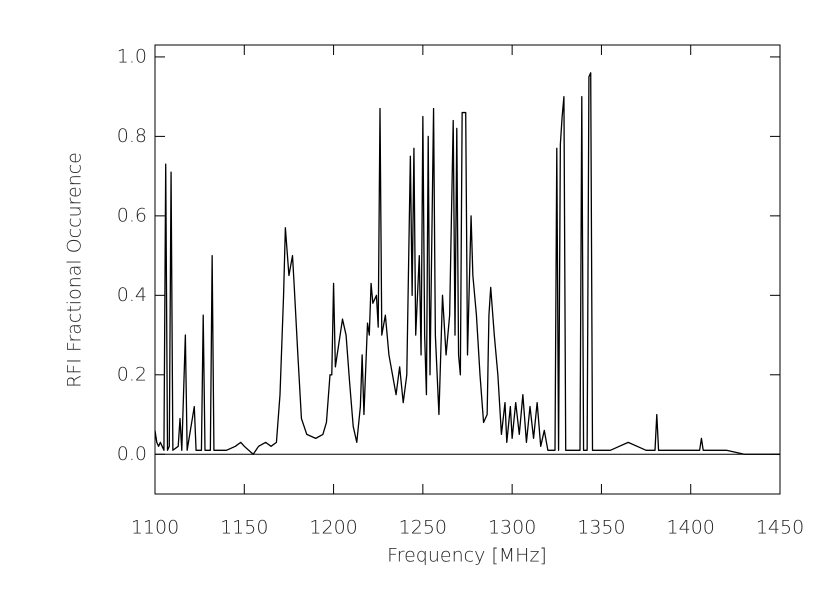 This screenshot has width=830, height=594. What do you see at coordinates (155, 528) in the screenshot?
I see `x-tick-label: 1100` at bounding box center [155, 528].